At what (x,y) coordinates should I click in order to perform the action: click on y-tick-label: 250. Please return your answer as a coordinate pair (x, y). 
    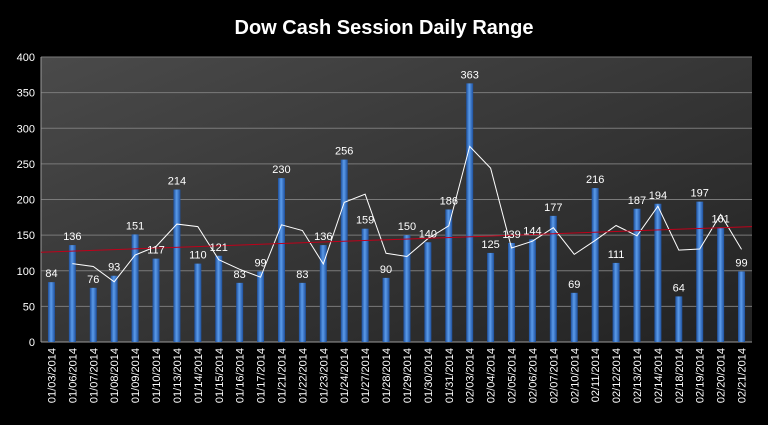
    Looking at the image, I should click on (26, 165).